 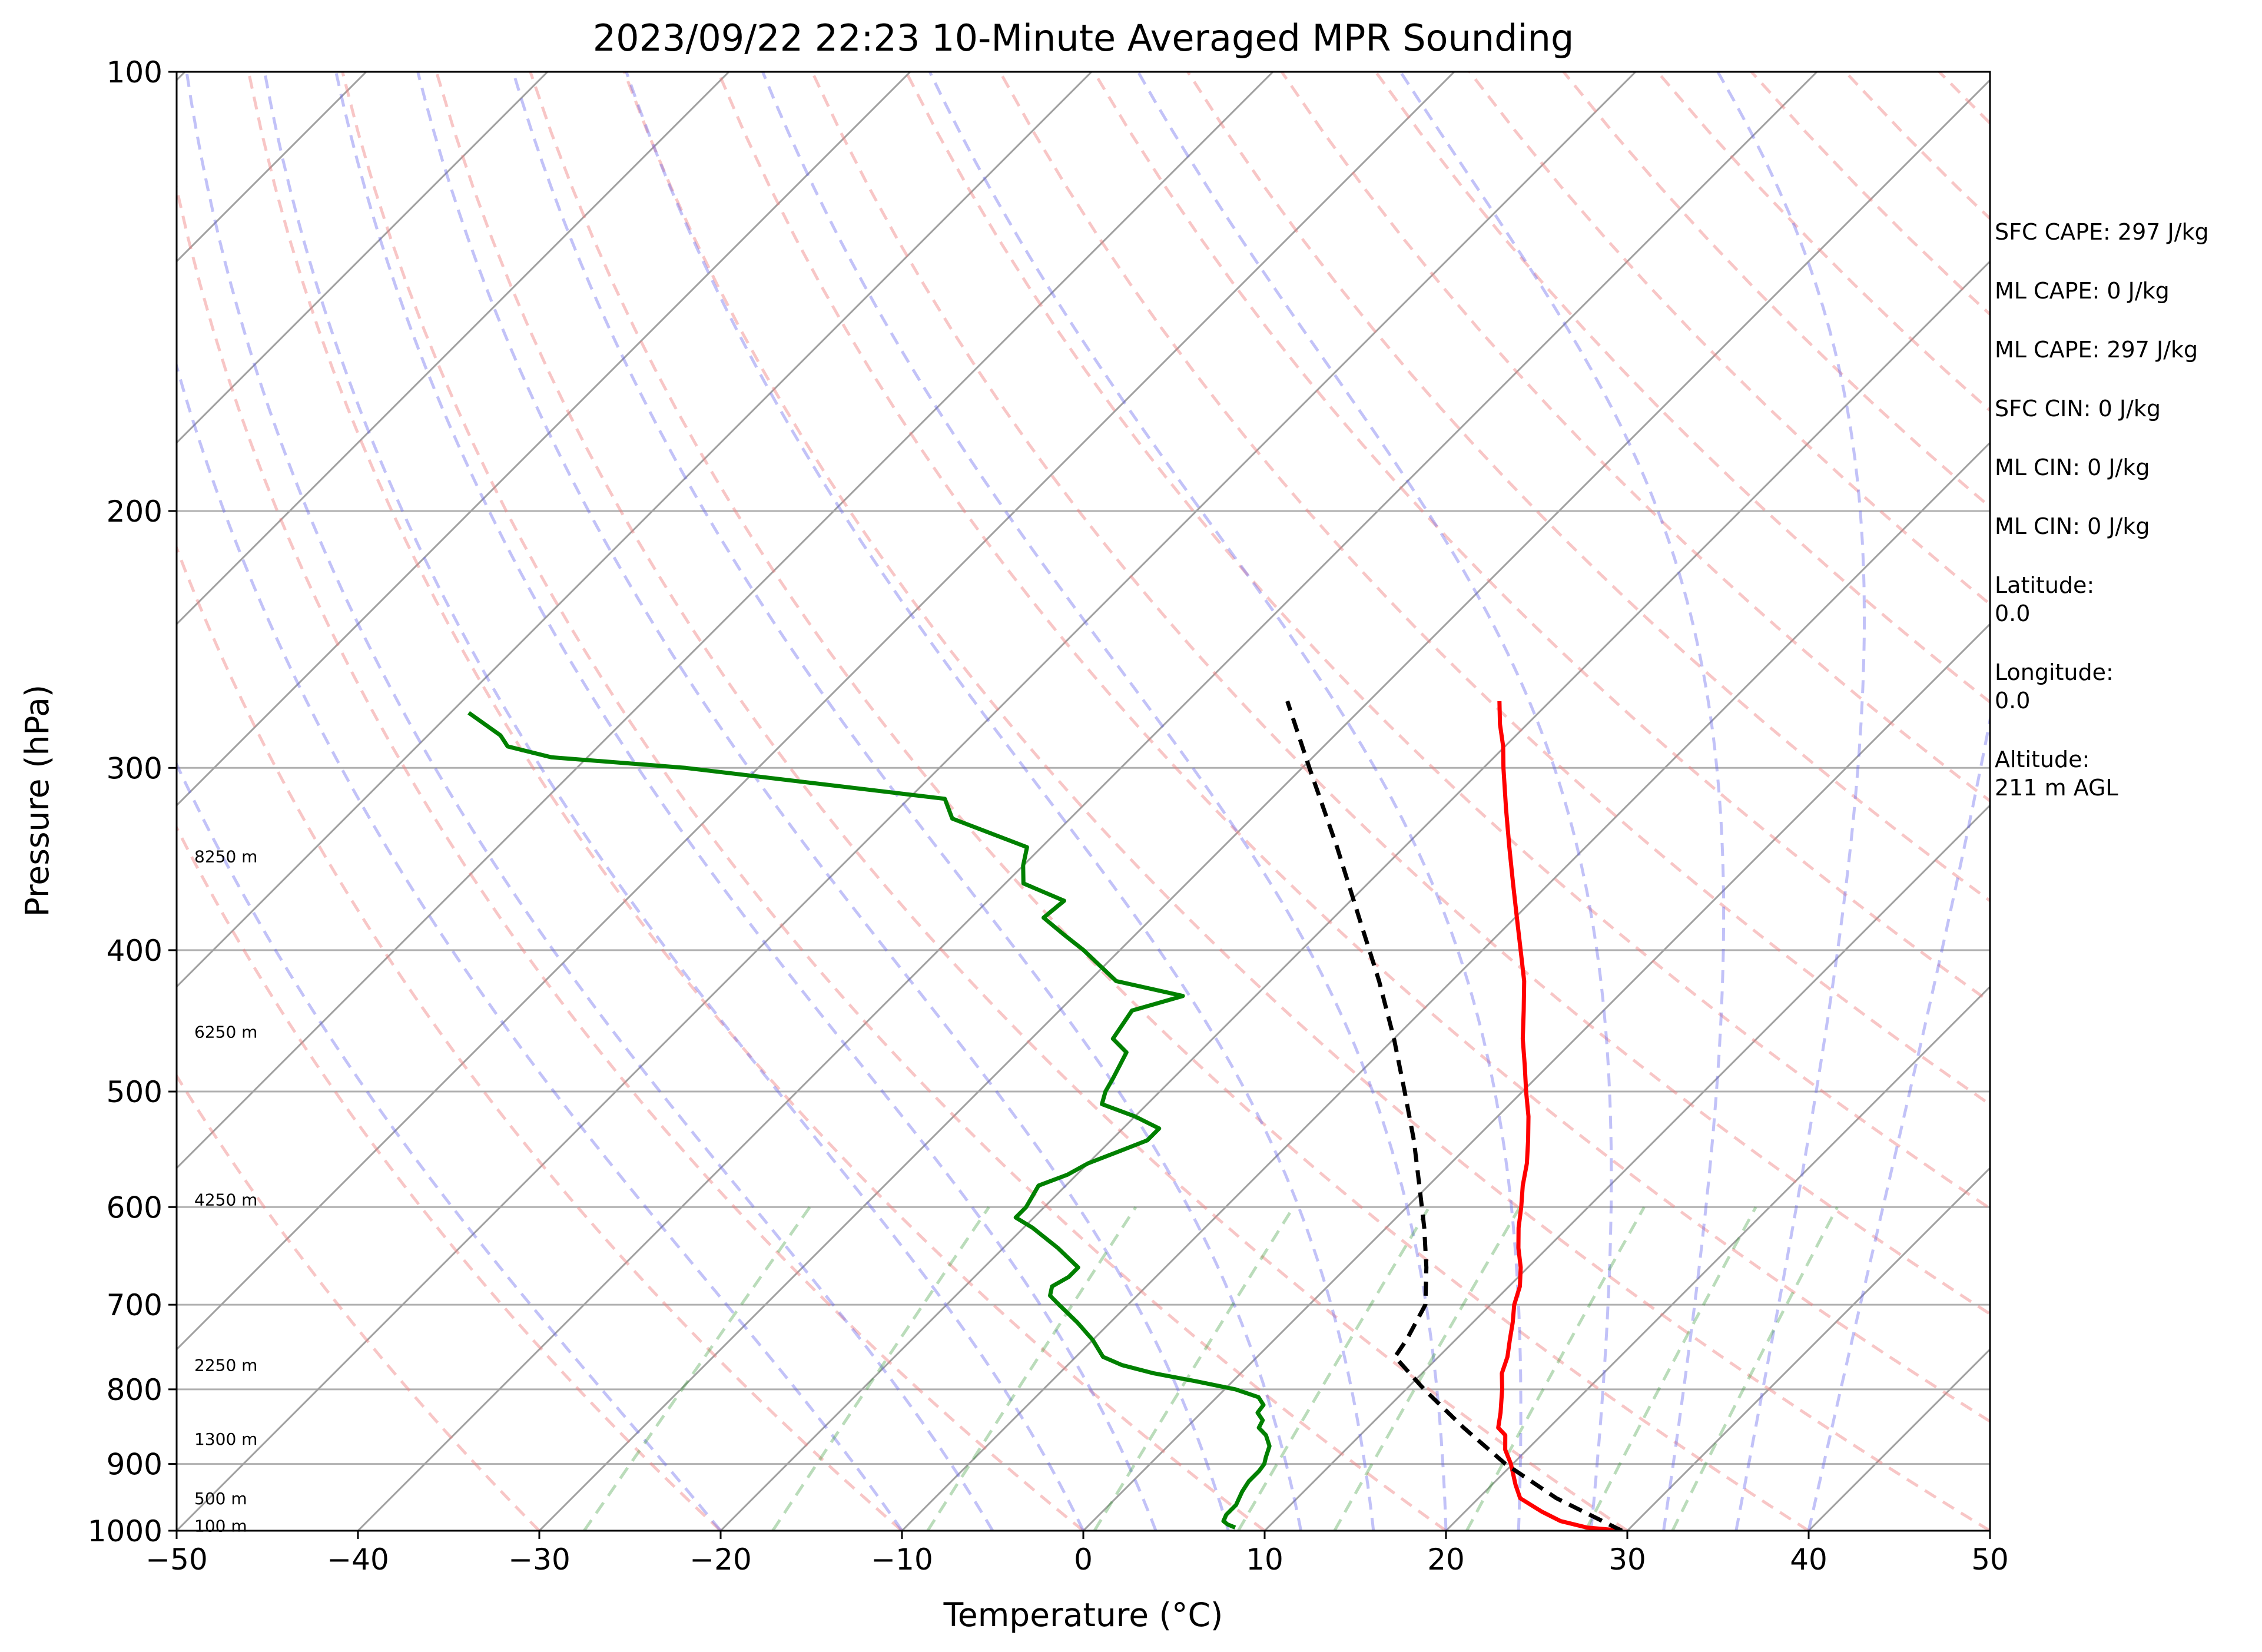 I want to click on x-tick-label: 30, so click(x=1627, y=1559).